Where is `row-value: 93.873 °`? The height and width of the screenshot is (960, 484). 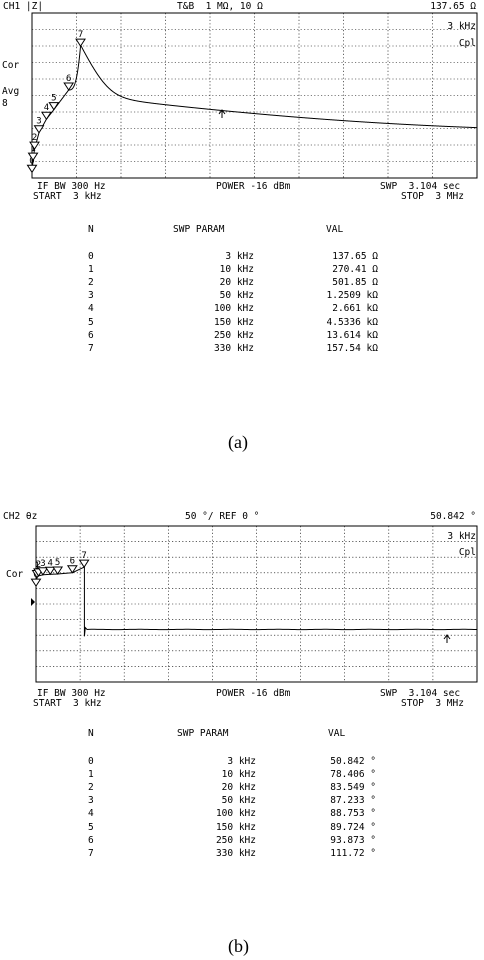
row-value: 93.873 ° is located at coordinates (353, 840).